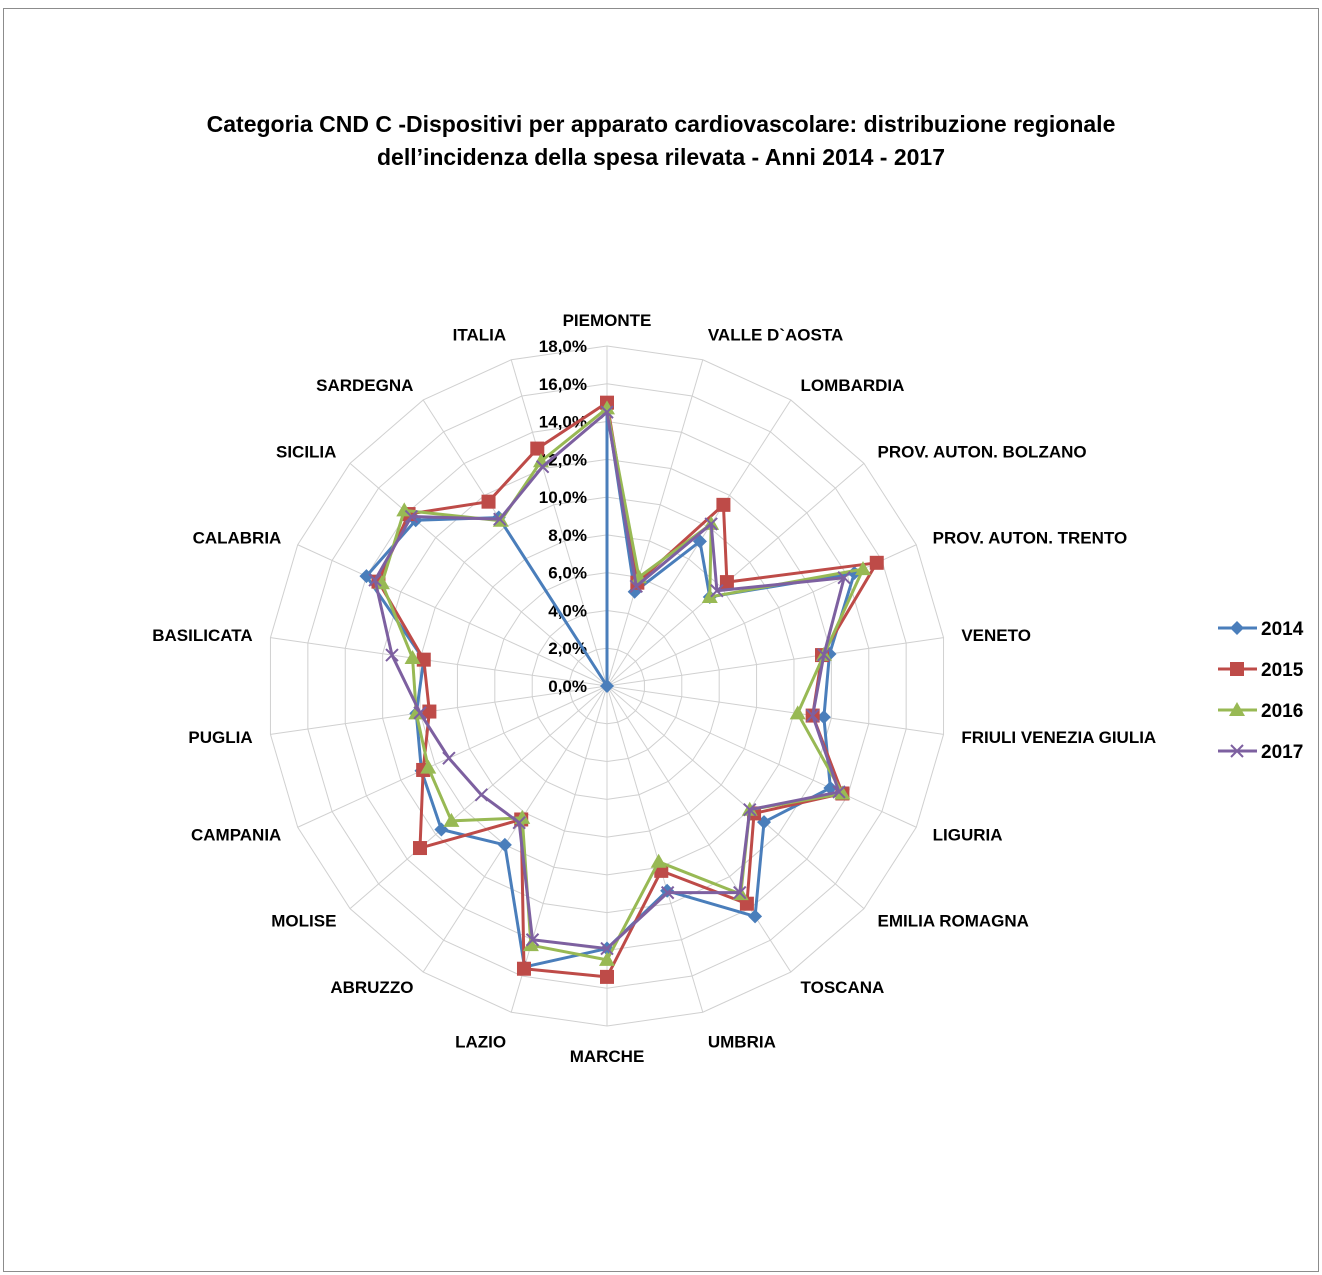  I want to click on spoke-lazio, so click(559, 849).